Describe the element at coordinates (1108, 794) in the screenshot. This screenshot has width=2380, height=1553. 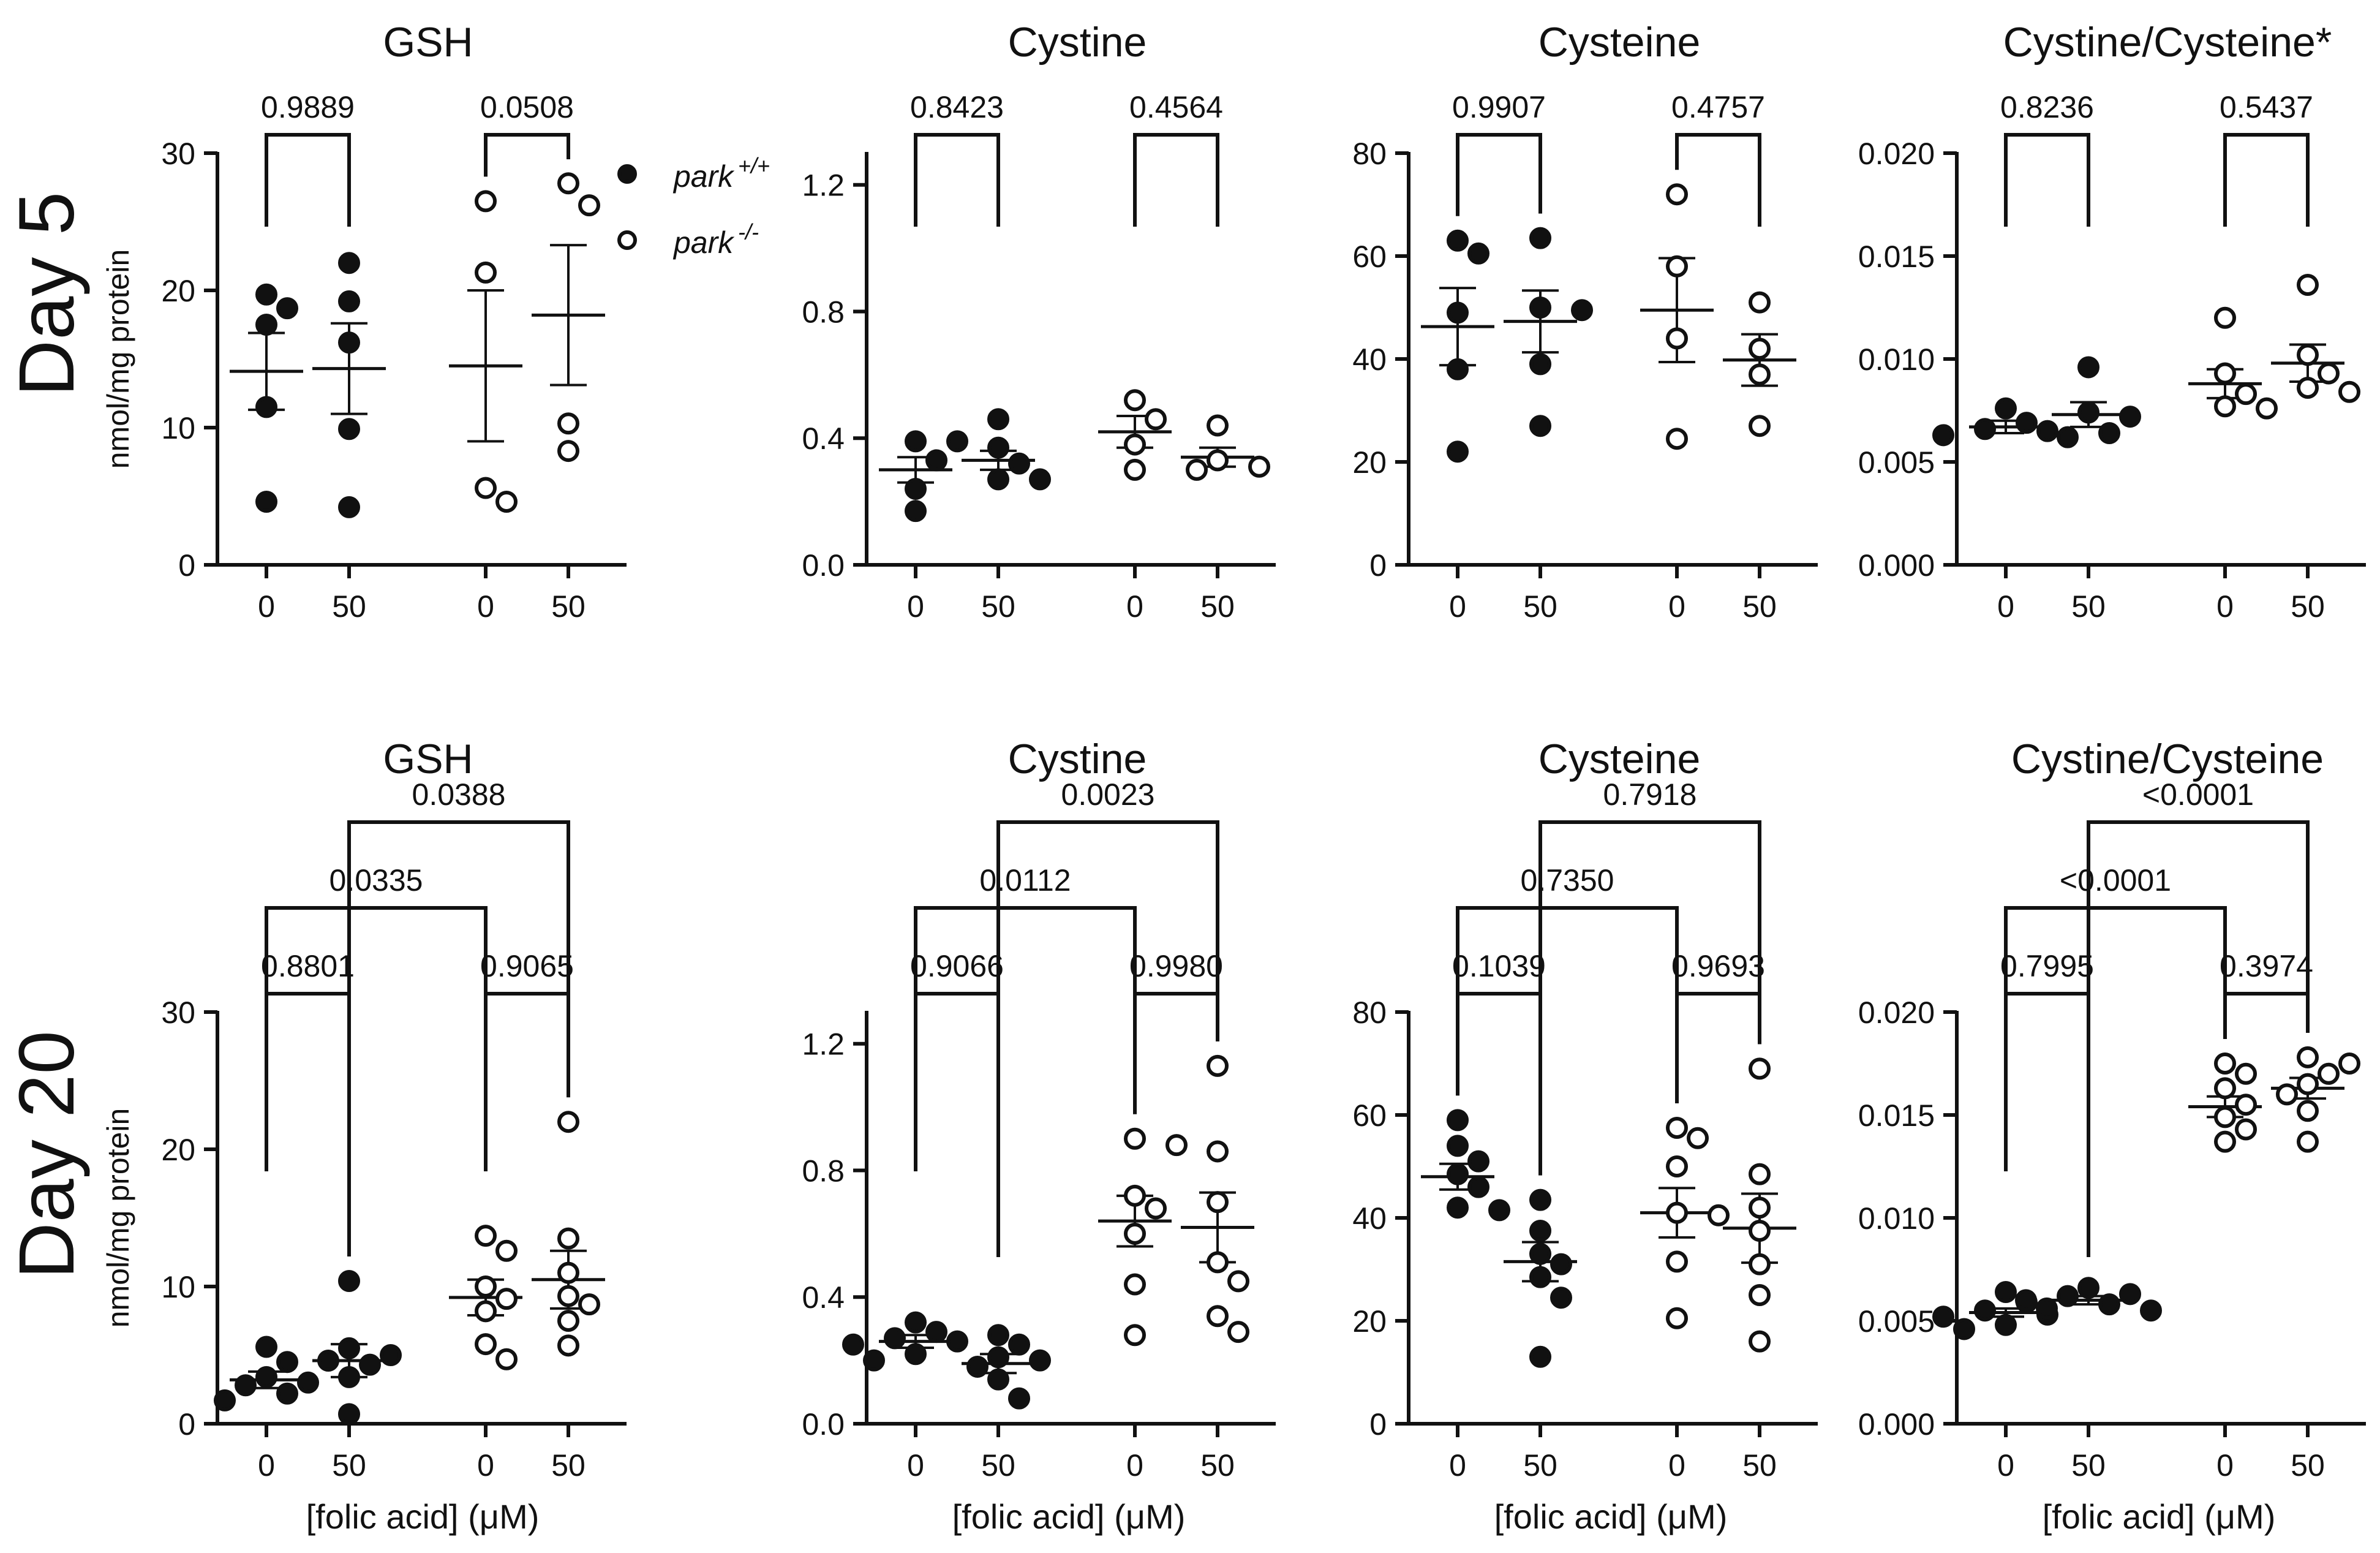
I see `p-value-label: 0.0023` at that location.